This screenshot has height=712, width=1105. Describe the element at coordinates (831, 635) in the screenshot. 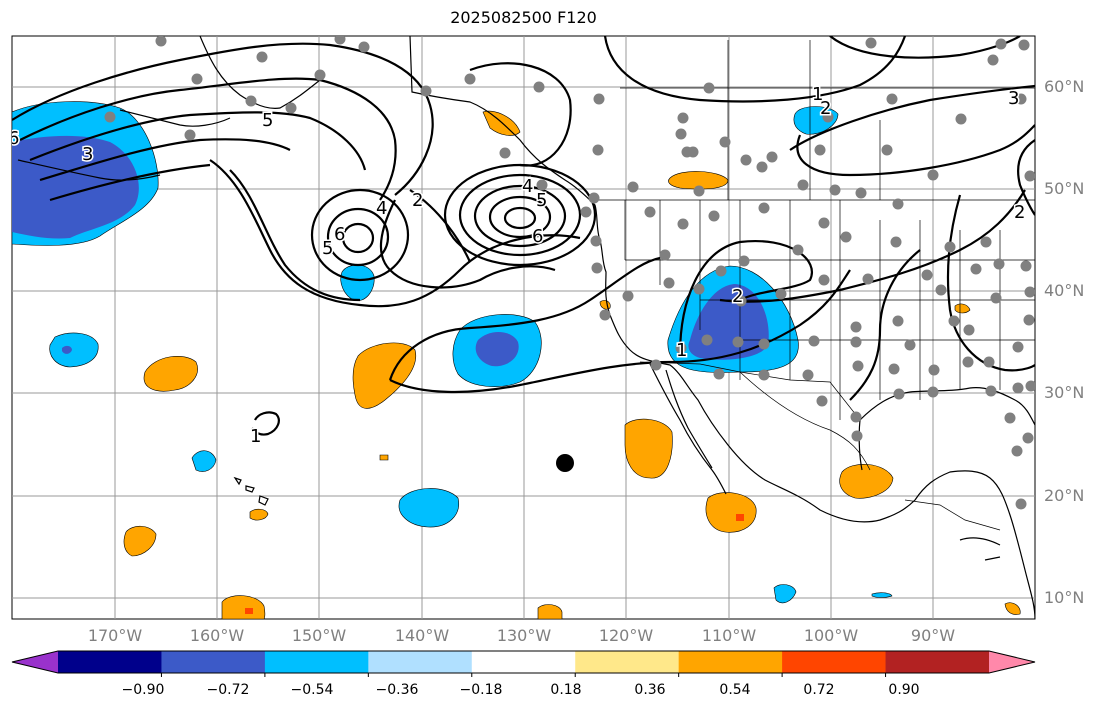

I see `lon-label-100w: 100°W` at that location.